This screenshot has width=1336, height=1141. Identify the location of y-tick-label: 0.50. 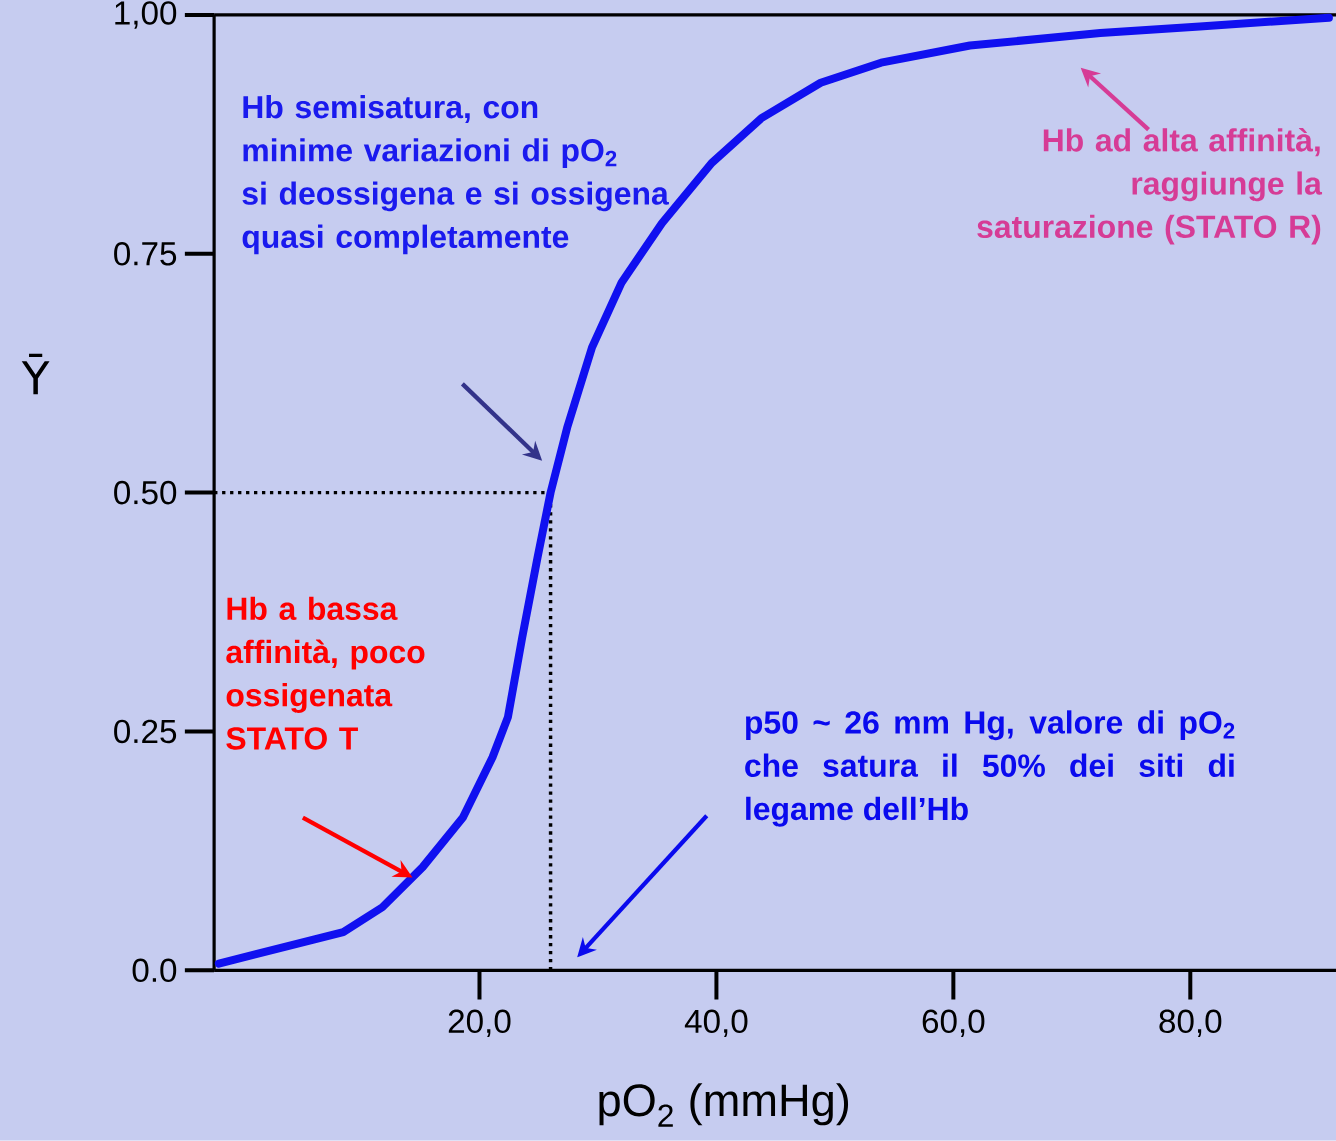
(145, 492).